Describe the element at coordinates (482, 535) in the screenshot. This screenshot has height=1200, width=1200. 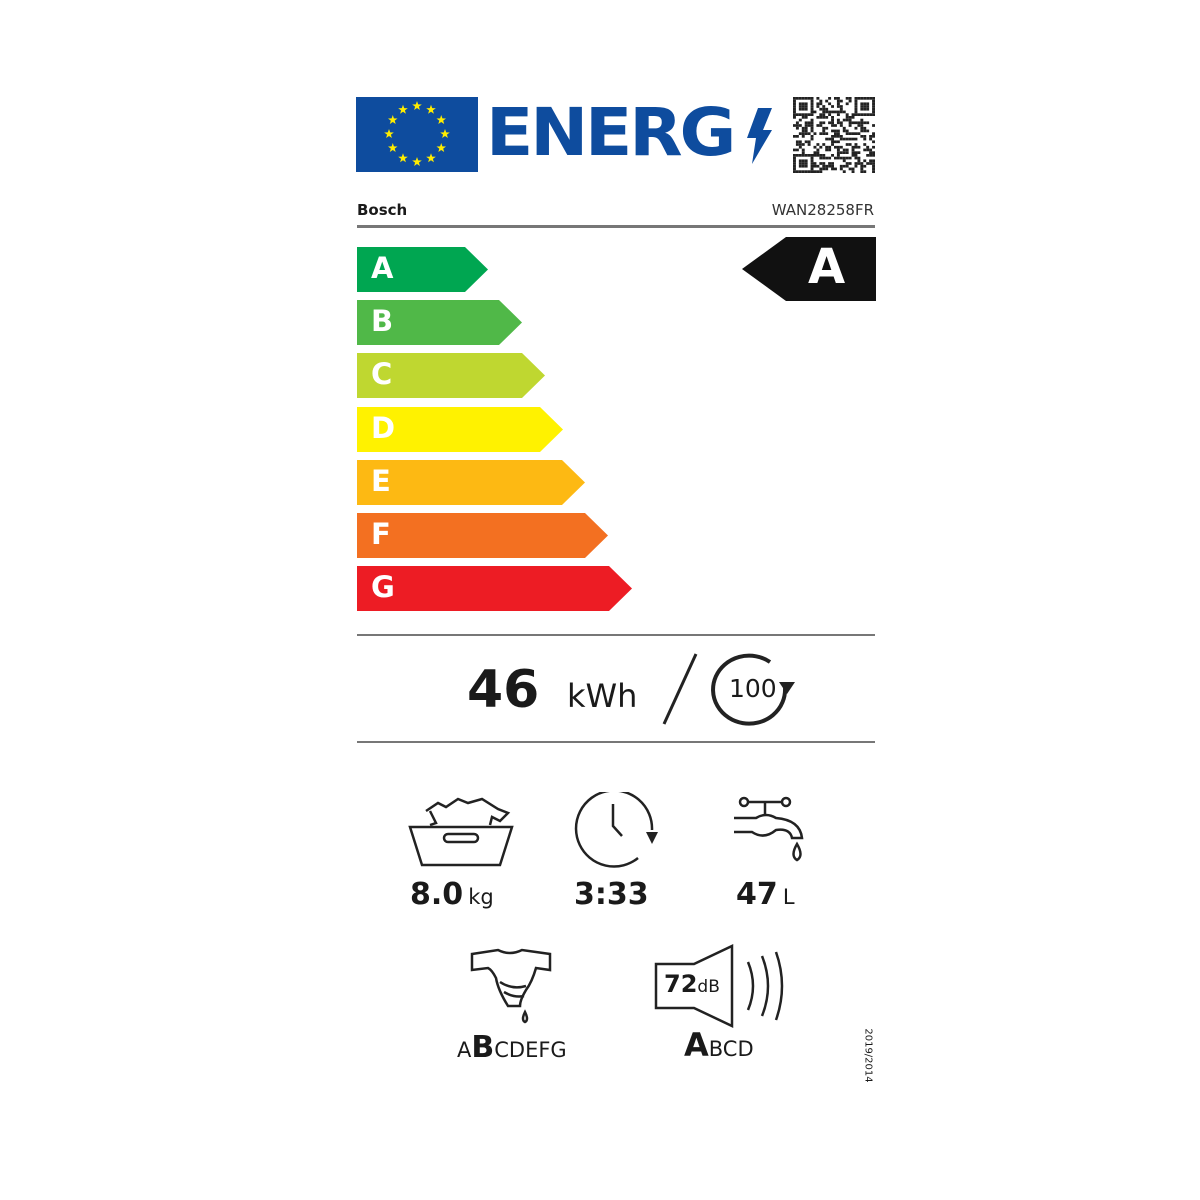
I see `energy-class-bar-f: F` at that location.